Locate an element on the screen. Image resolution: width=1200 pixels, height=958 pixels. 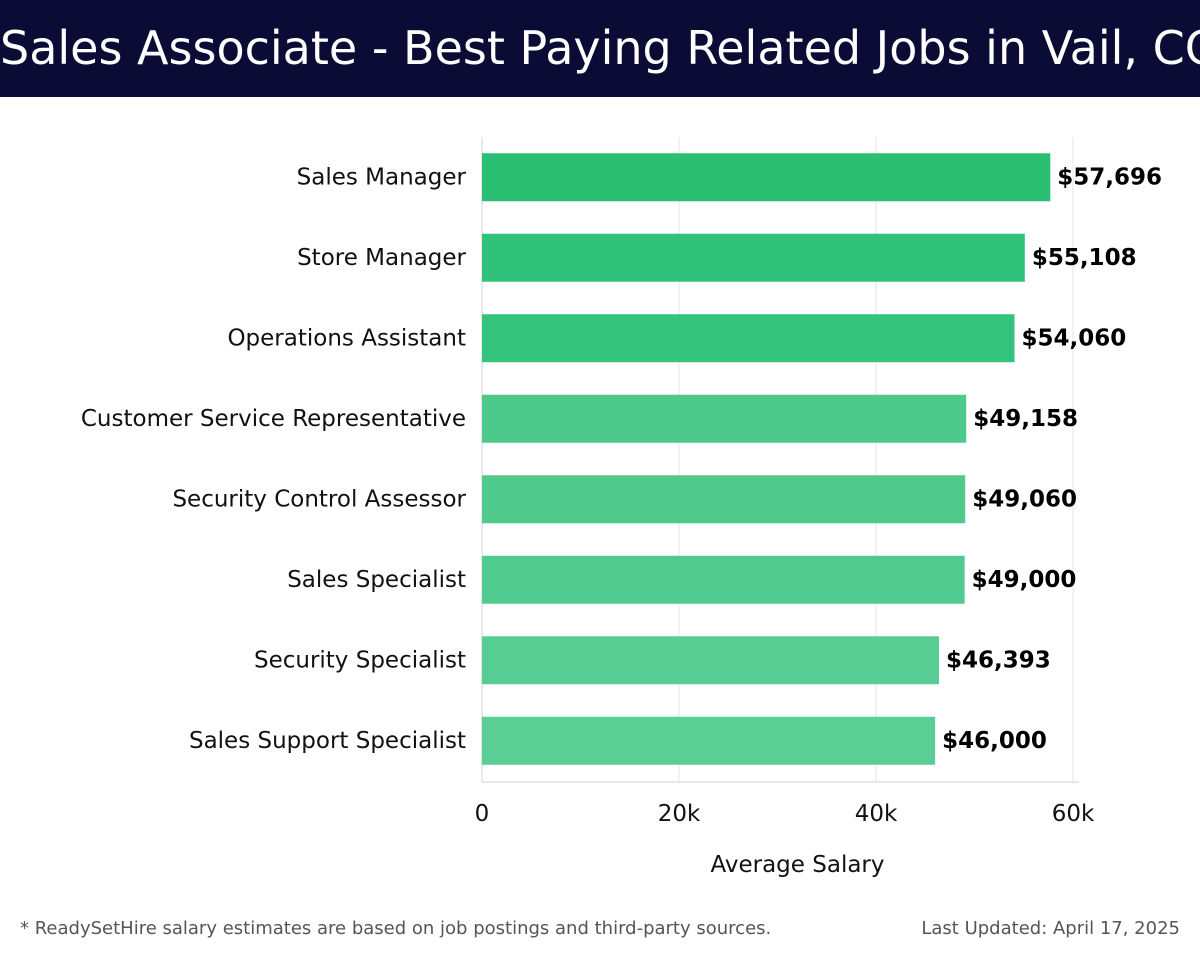
value-label-2: $54,060 is located at coordinates (1073, 338).